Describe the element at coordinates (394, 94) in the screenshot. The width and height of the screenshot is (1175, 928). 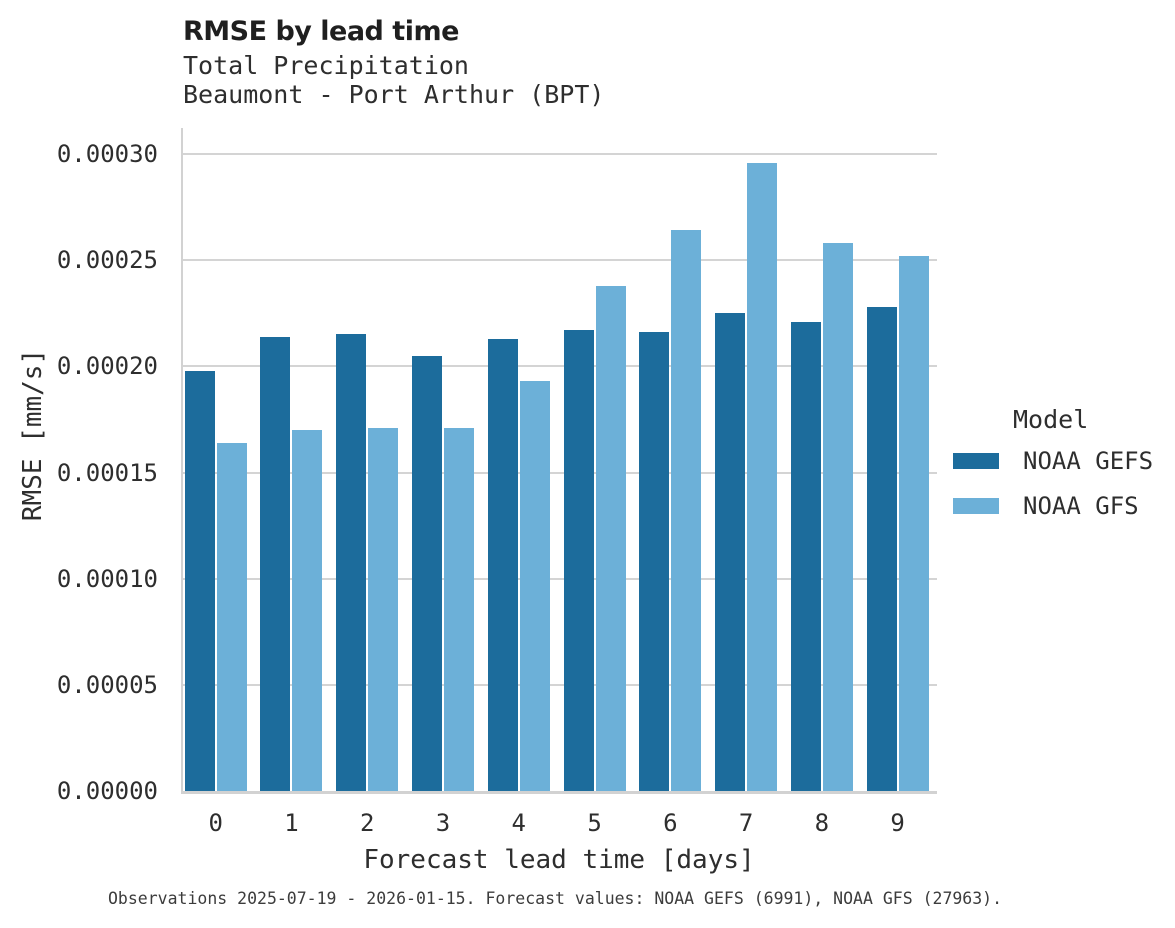
I see `chart-subtitle-line-2: Beaumont - Port Arthur (BPT)` at that location.